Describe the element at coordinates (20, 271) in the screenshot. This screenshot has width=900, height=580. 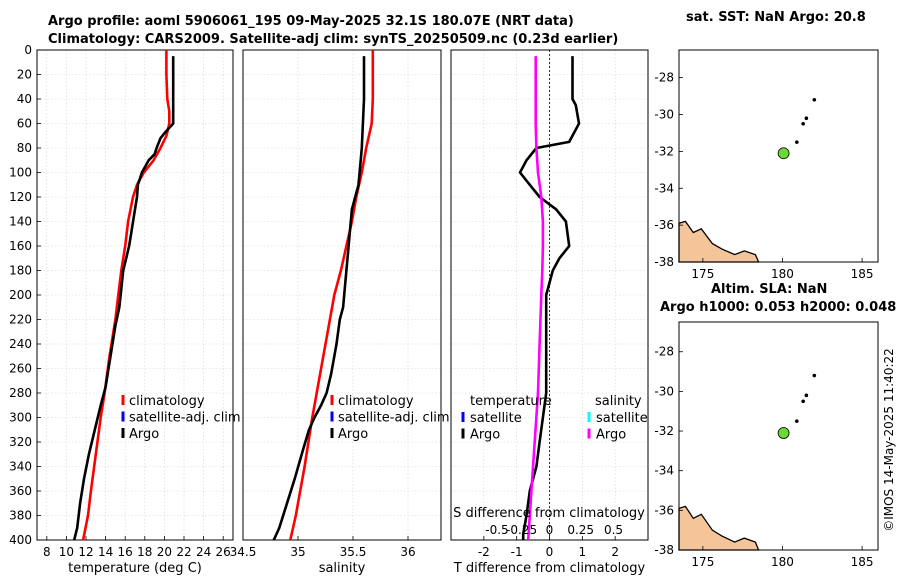
I see `y-tick-label: 180` at that location.